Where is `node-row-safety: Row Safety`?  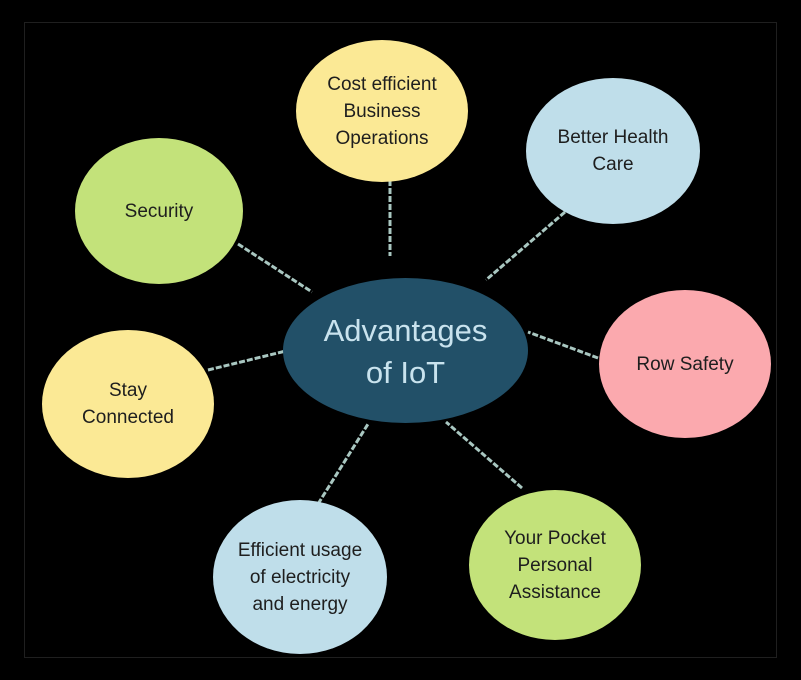 node-row-safety: Row Safety is located at coordinates (685, 364).